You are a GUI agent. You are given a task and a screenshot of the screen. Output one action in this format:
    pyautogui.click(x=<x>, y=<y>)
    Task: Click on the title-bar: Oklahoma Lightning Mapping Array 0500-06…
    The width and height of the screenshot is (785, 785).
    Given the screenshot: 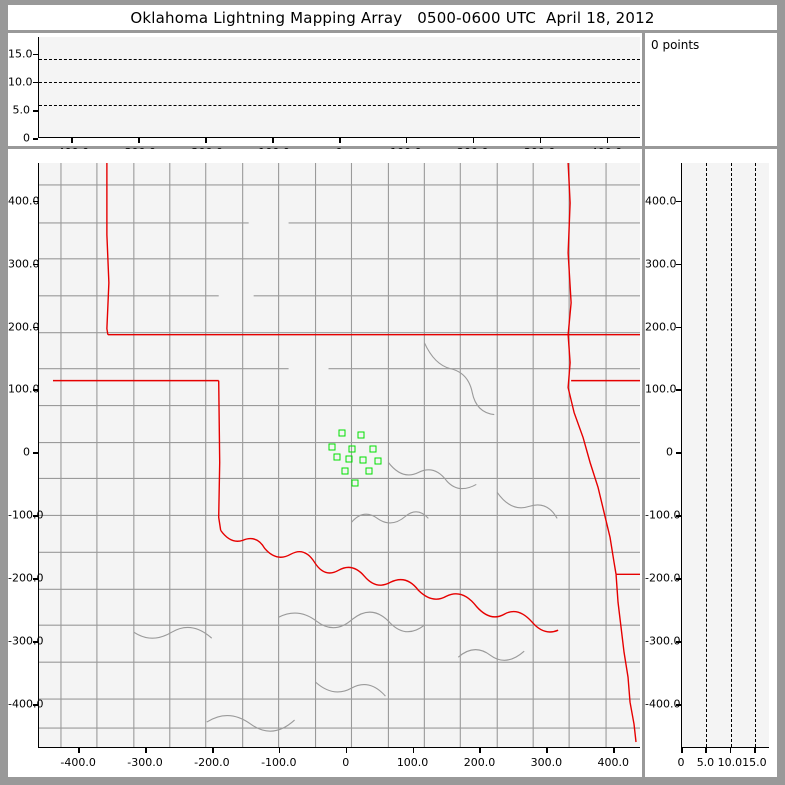 What is the action you would take?
    pyautogui.click(x=392, y=17)
    